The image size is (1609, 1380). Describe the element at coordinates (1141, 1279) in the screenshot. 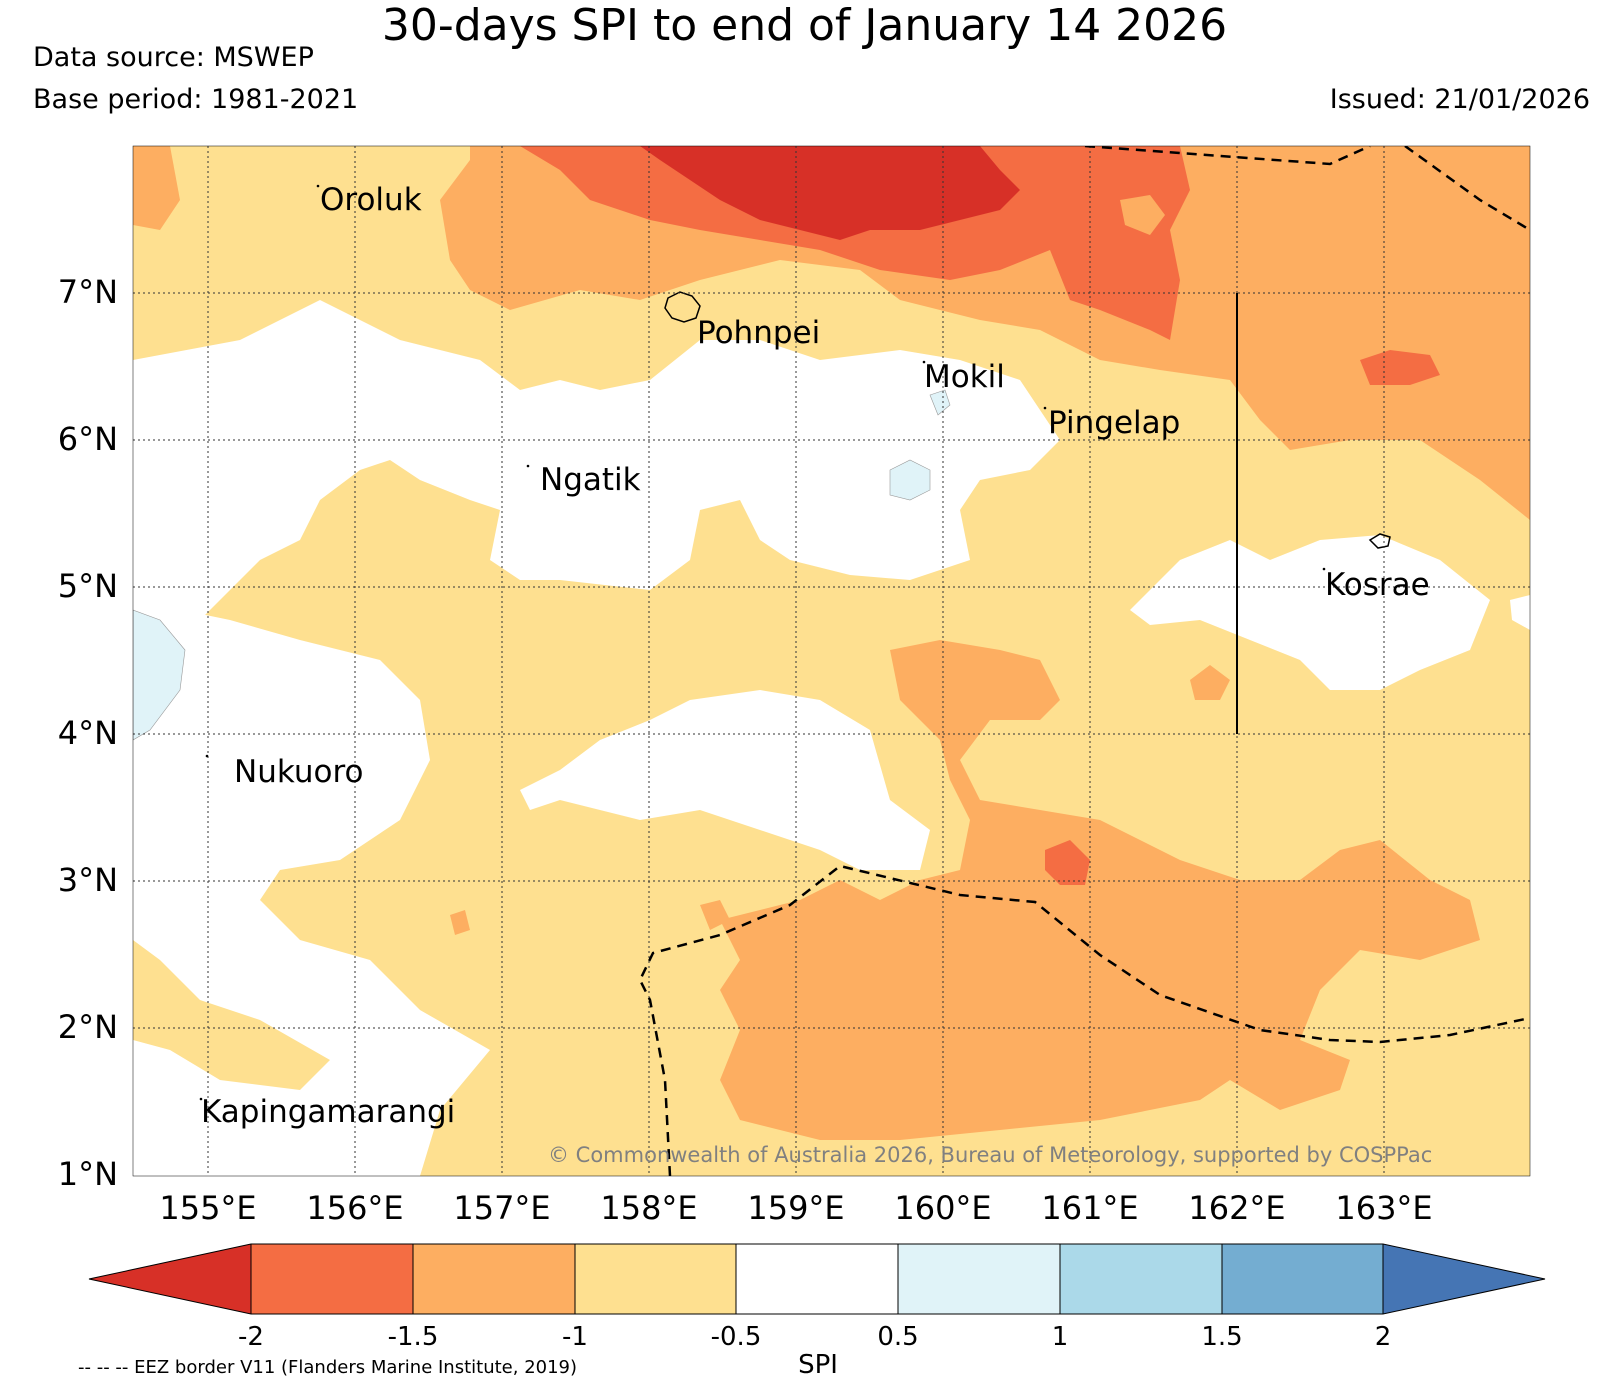

I see `colorbar-segment-1-to-1.5` at that location.